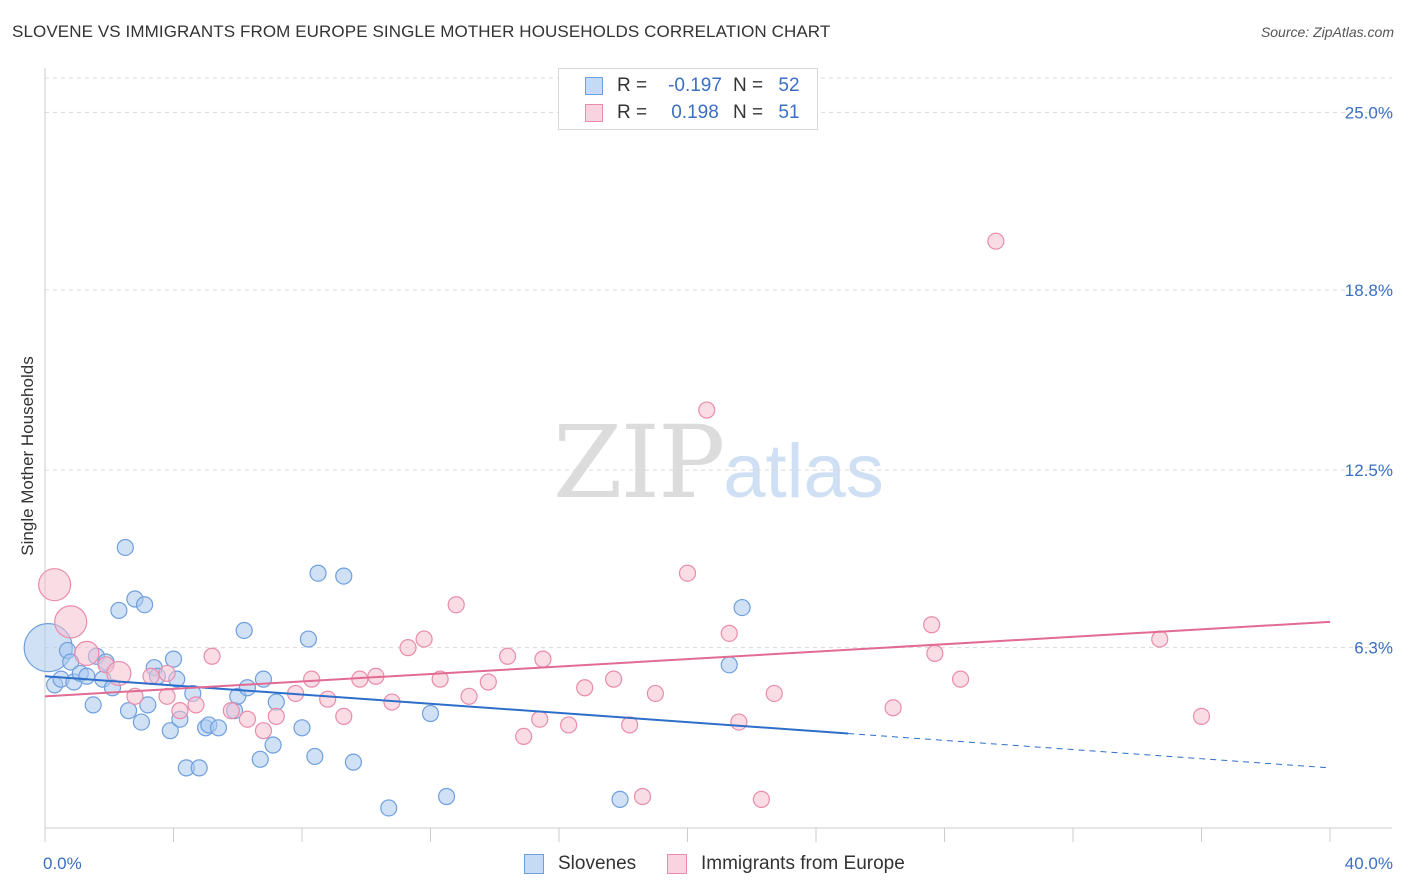 The image size is (1406, 892). Describe the element at coordinates (803, 471) in the screenshot. I see `watermark-atlas: atlas` at that location.